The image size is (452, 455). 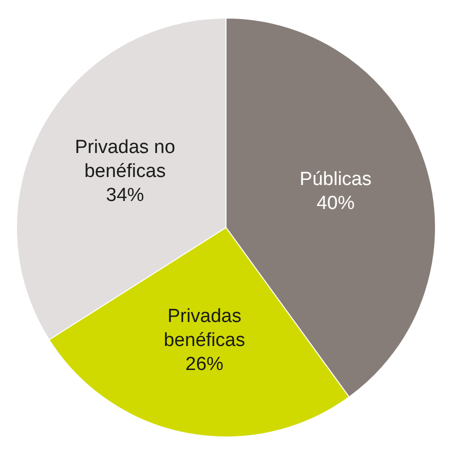 What do you see at coordinates (335, 203) in the screenshot?
I see `data-label: 40%` at bounding box center [335, 203].